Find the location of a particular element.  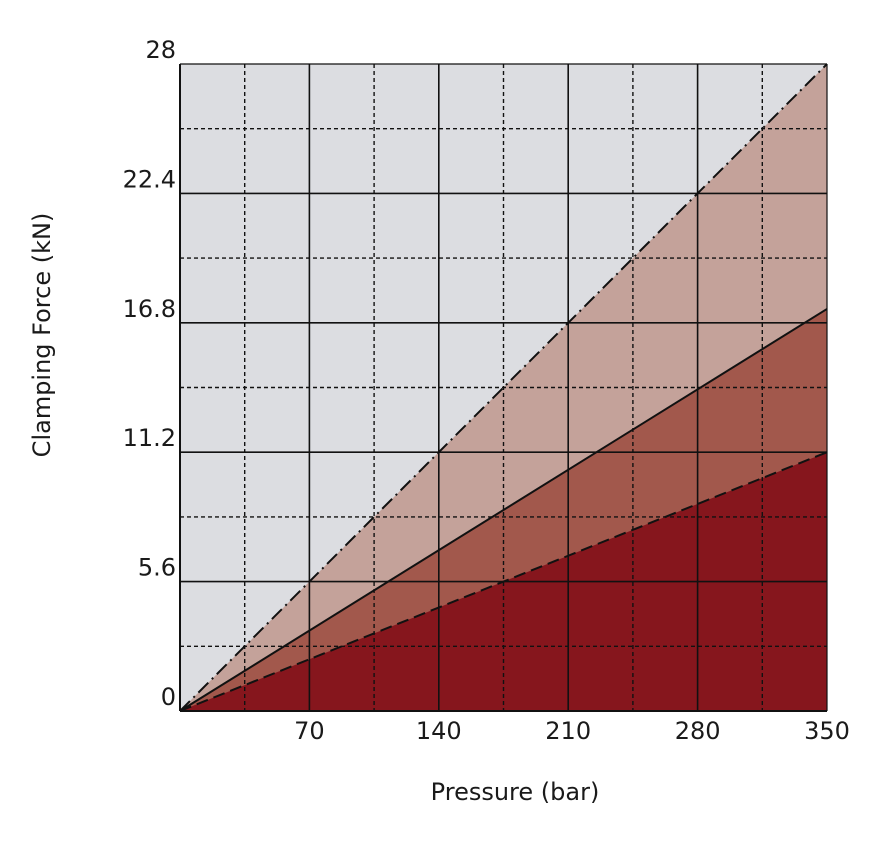

y-tick-label: 0 is located at coordinates (168, 697).